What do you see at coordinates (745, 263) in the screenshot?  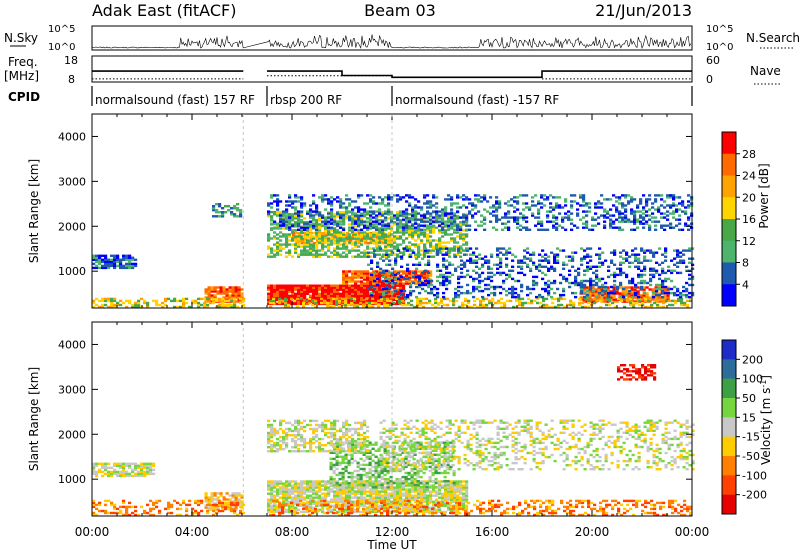 I see `colorbar-tick-label-5: 8` at bounding box center [745, 263].